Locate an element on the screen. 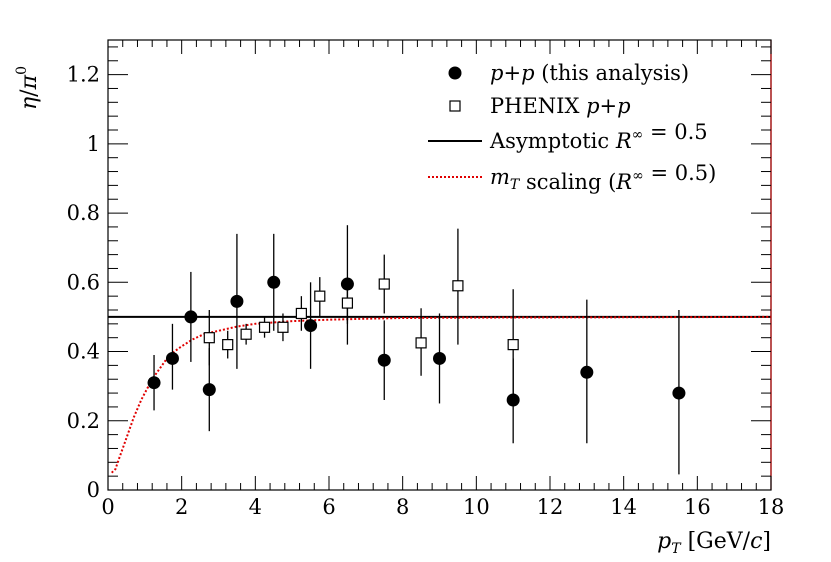 Image resolution: width=831 pixels, height=562 pixels. y-tick-label: 1.2 is located at coordinates (83, 75).